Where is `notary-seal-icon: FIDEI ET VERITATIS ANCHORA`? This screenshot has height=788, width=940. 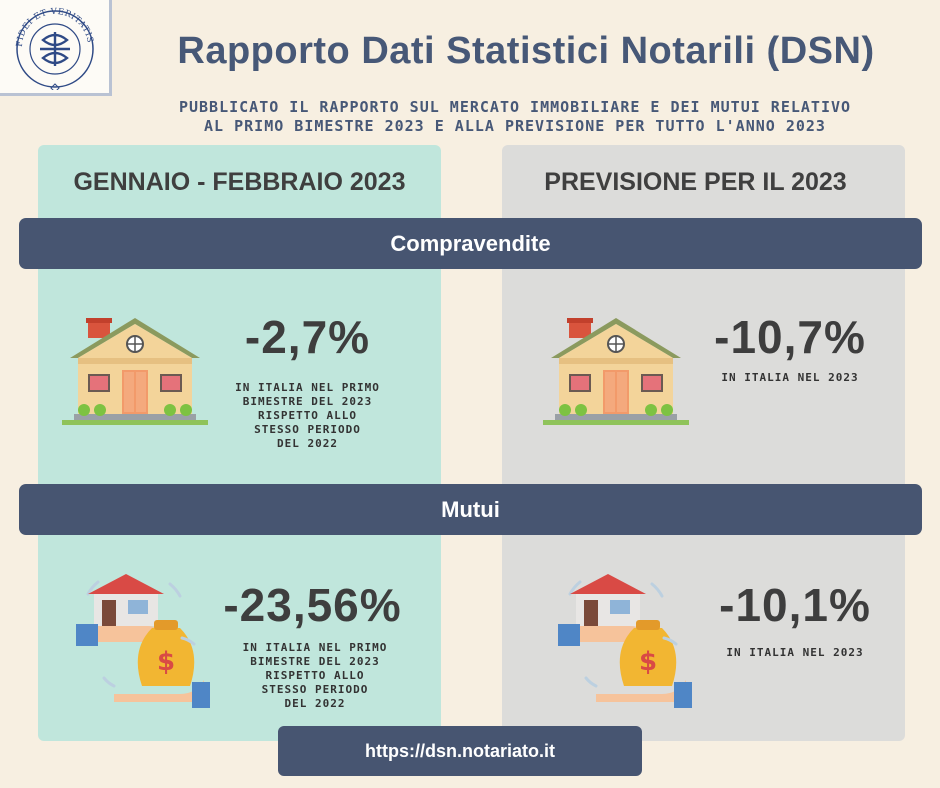
notary-seal-icon: FIDEI ET VERITATIS ANCHORA is located at coordinates (52, 47).